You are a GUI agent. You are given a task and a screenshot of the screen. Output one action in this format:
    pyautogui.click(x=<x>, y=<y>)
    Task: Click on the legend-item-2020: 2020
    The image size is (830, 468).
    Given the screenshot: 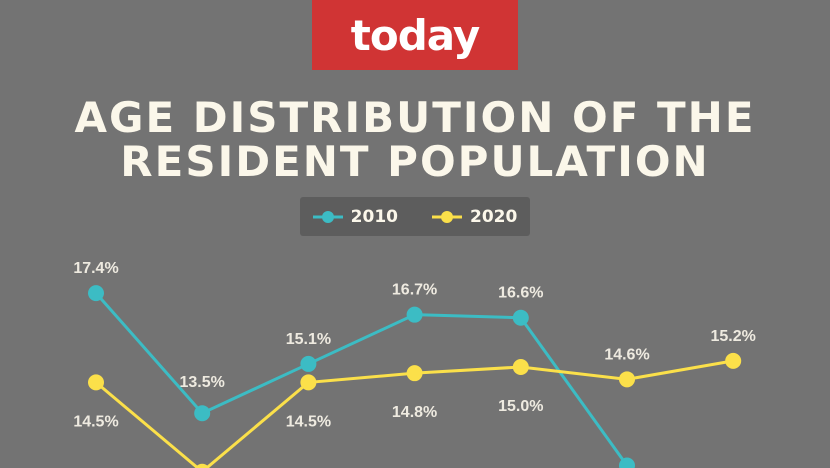 What is the action you would take?
    pyautogui.click(x=474, y=217)
    